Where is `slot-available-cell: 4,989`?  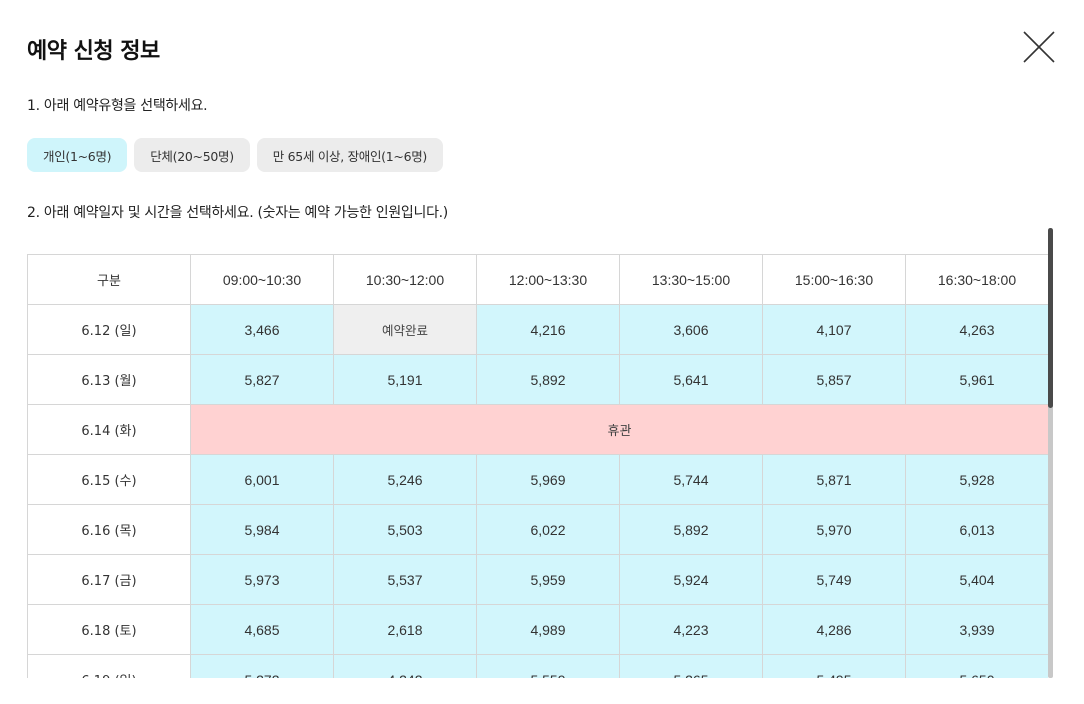
slot-available-cell: 4,989 is located at coordinates (548, 629).